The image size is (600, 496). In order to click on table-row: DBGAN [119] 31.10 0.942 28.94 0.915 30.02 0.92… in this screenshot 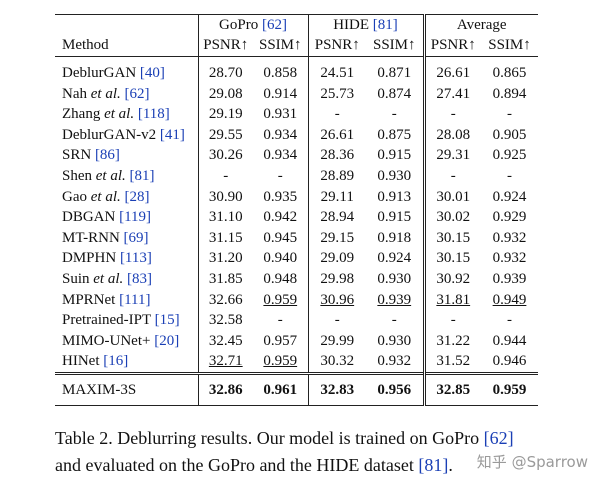, I will do `click(296, 217)`.